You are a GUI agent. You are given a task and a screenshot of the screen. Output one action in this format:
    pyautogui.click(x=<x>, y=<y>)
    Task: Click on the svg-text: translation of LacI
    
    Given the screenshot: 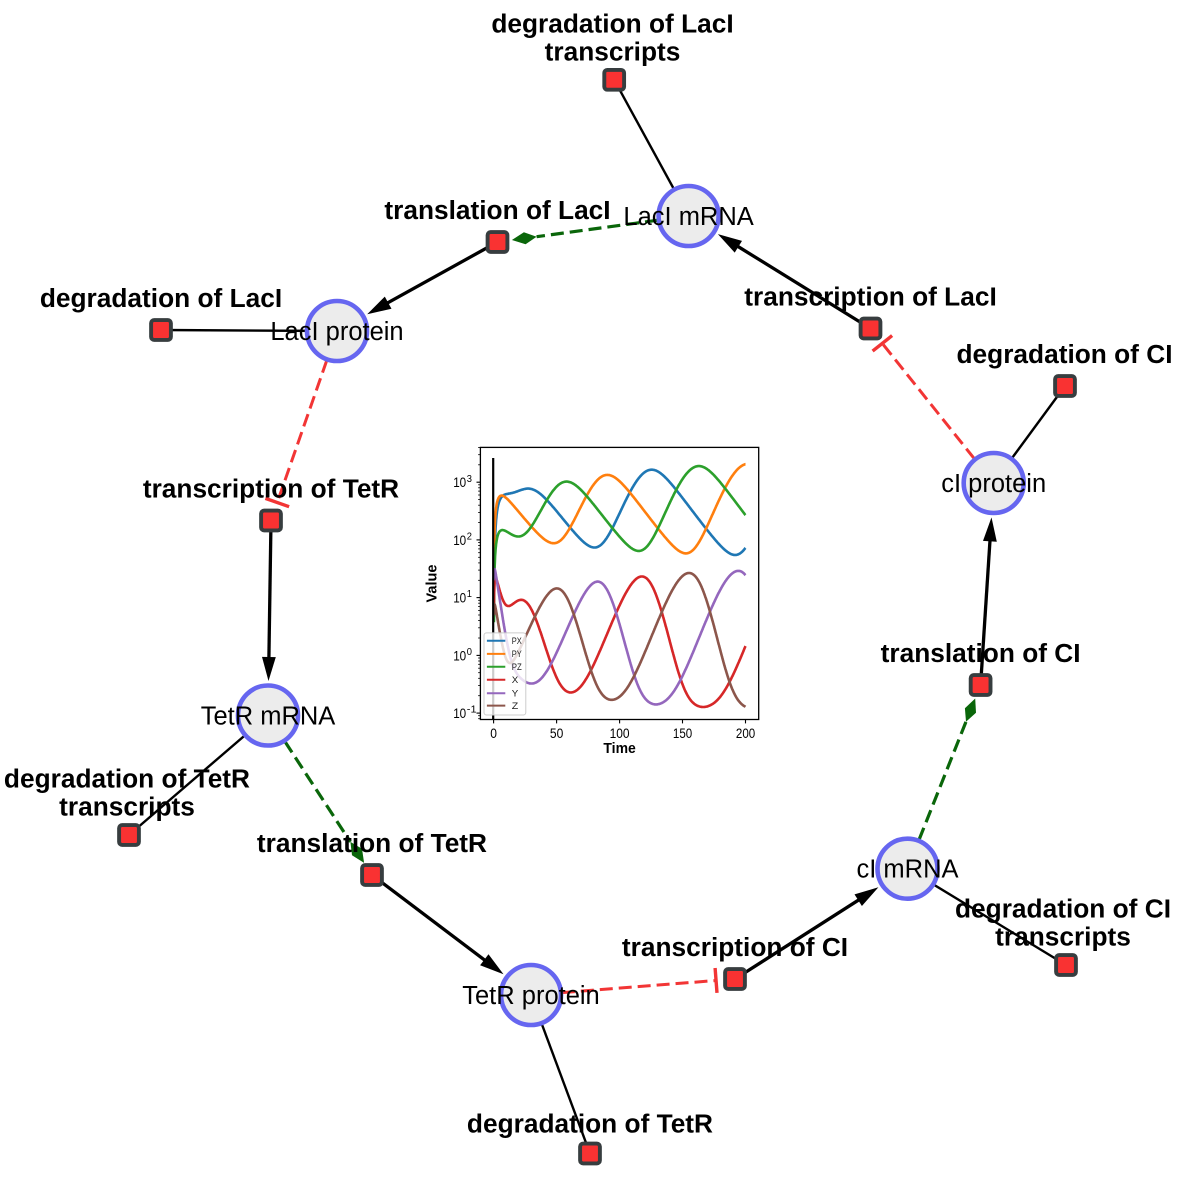 What is the action you would take?
    pyautogui.click(x=497, y=211)
    